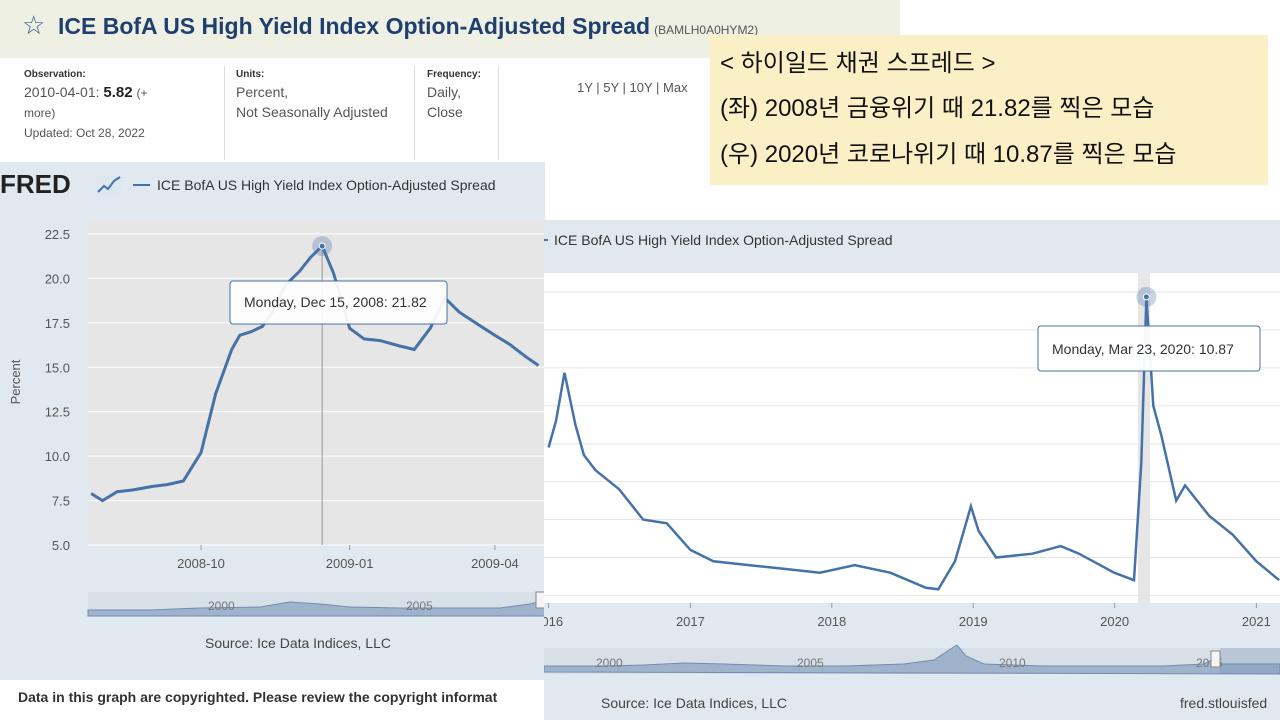  Describe the element at coordinates (706, 30) in the screenshot. I see `series-code: (BAMLH0A0HYM2)` at that location.